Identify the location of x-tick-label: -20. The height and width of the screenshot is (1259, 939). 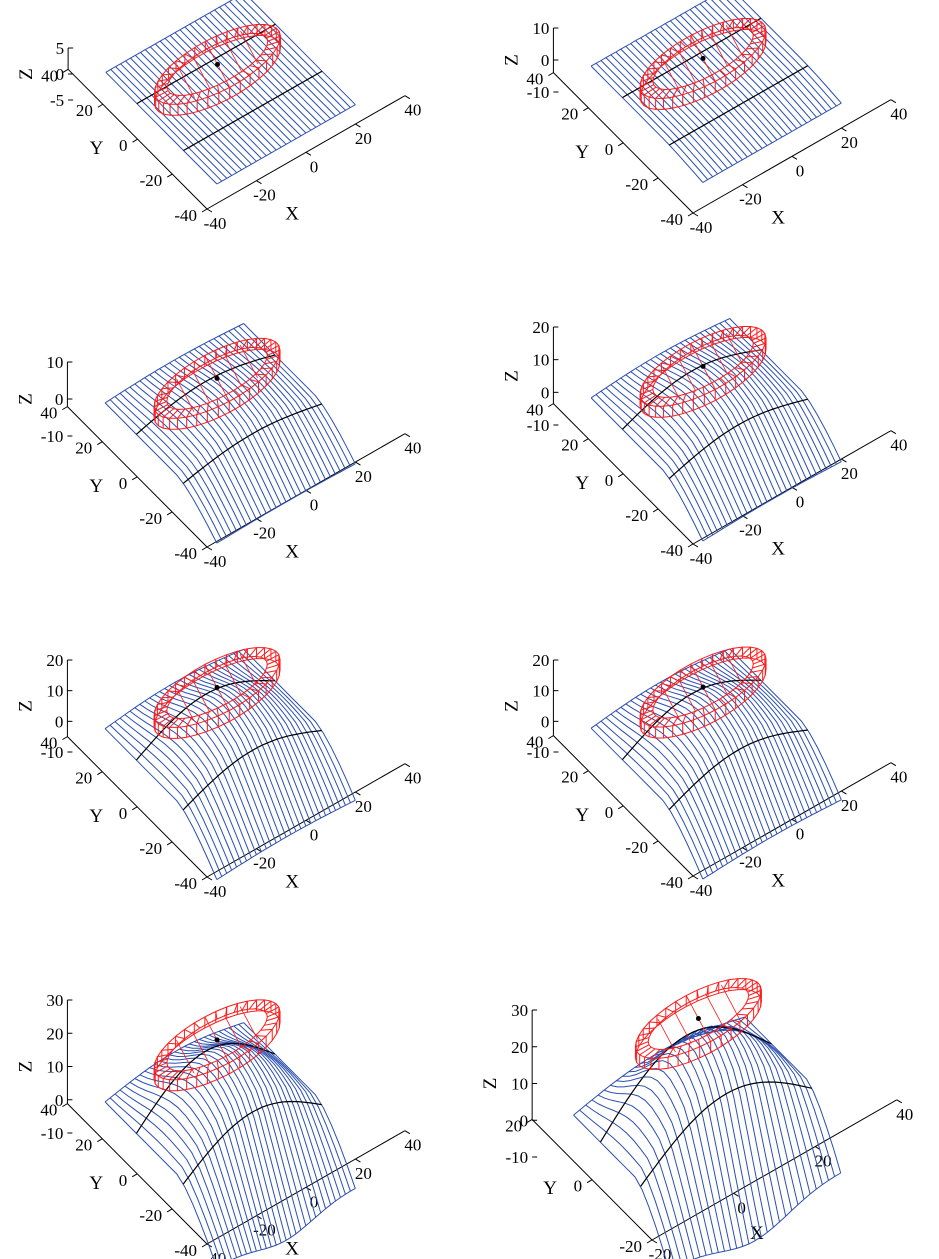
(750, 199).